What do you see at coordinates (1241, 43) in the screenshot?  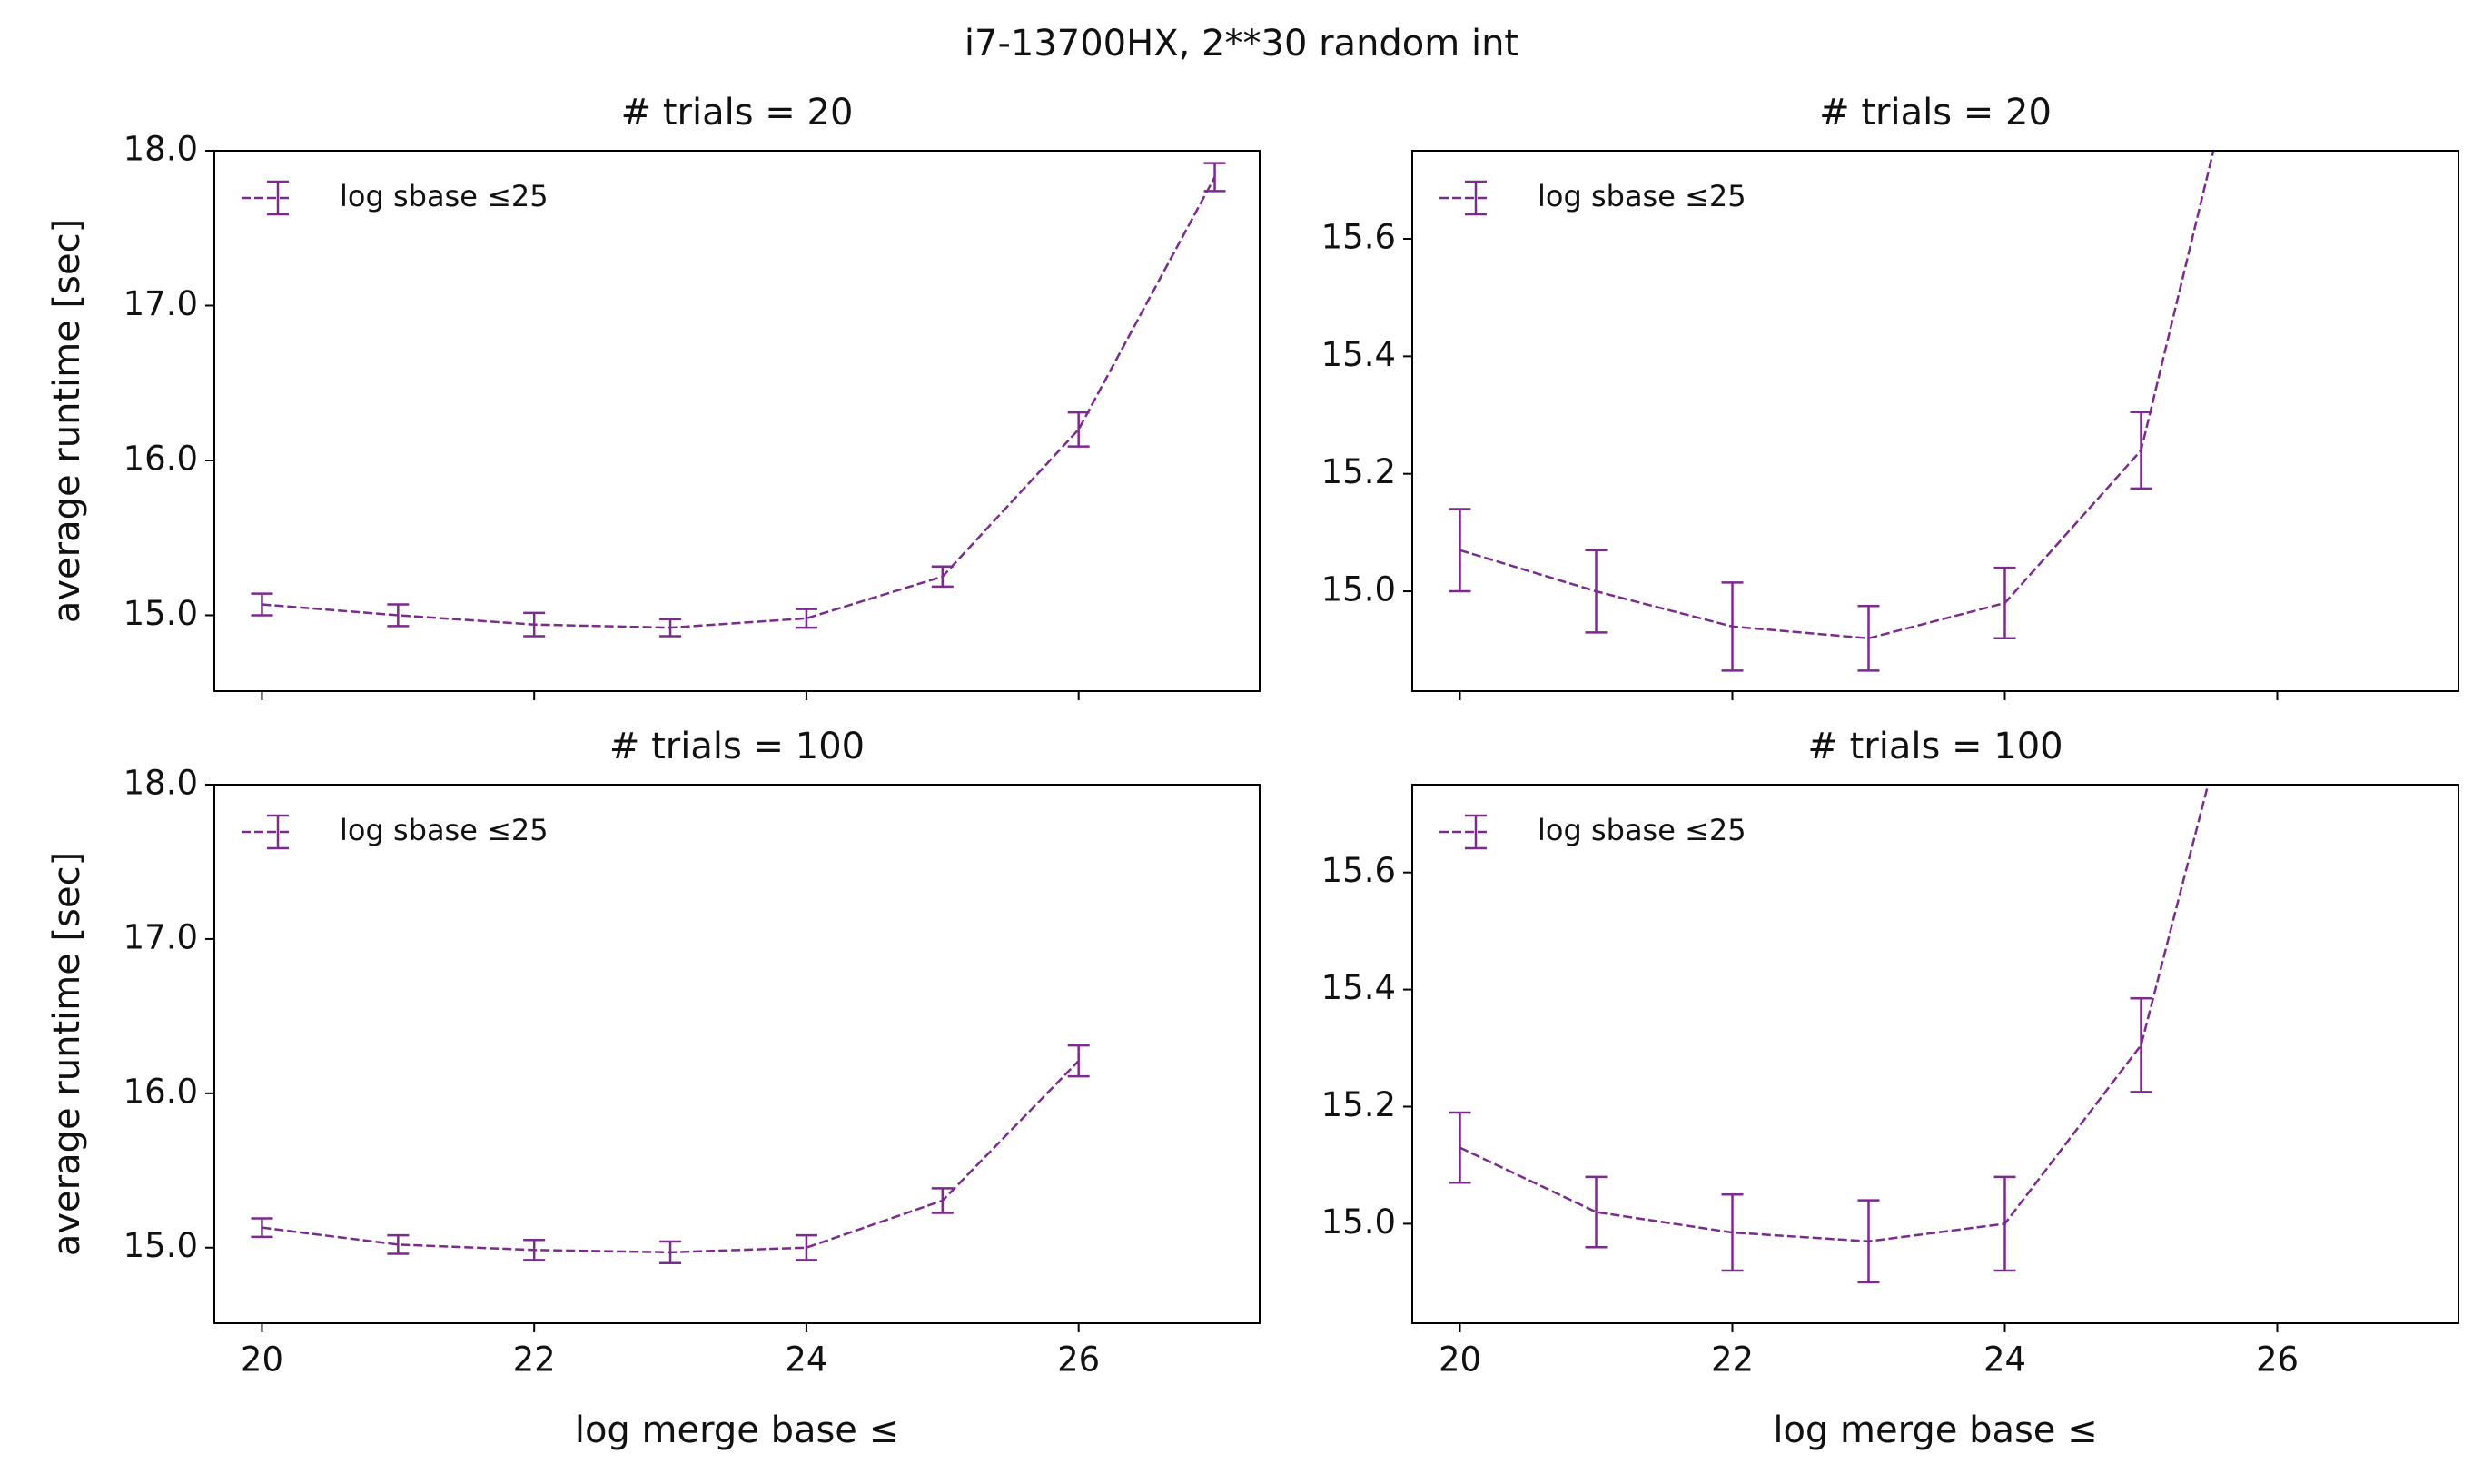 I see `figure-title: i7-13700HX, 2**30 random int` at bounding box center [1241, 43].